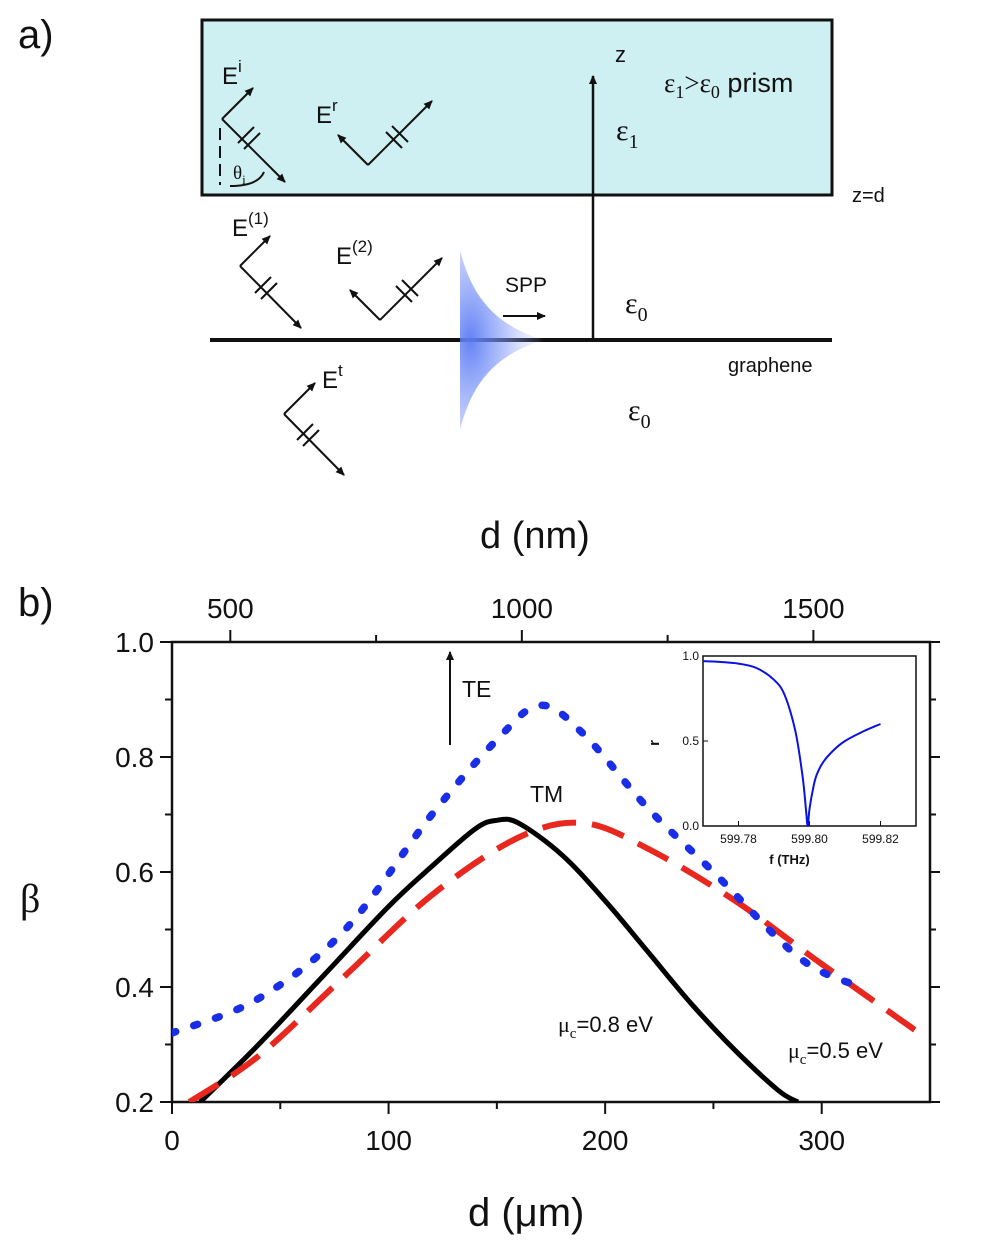 The width and height of the screenshot is (1004, 1248). Describe the element at coordinates (526, 1213) in the screenshot. I see `bottom-axis-title: d (μm)` at that location.